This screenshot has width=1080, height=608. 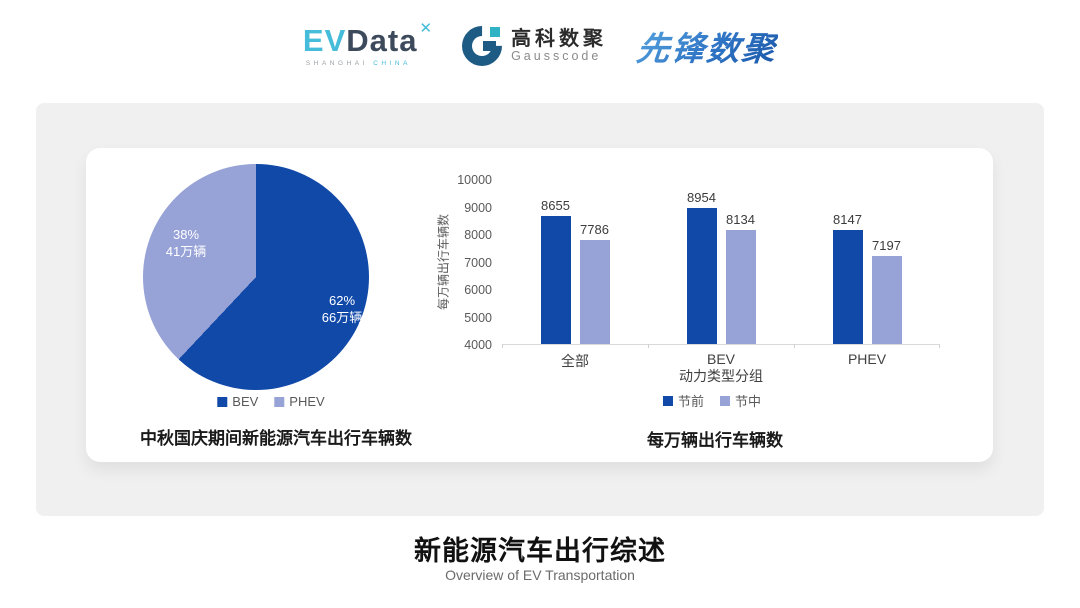 What do you see at coordinates (478, 262) in the screenshot?
I see `y-axis-tick-label: 7000` at bounding box center [478, 262].